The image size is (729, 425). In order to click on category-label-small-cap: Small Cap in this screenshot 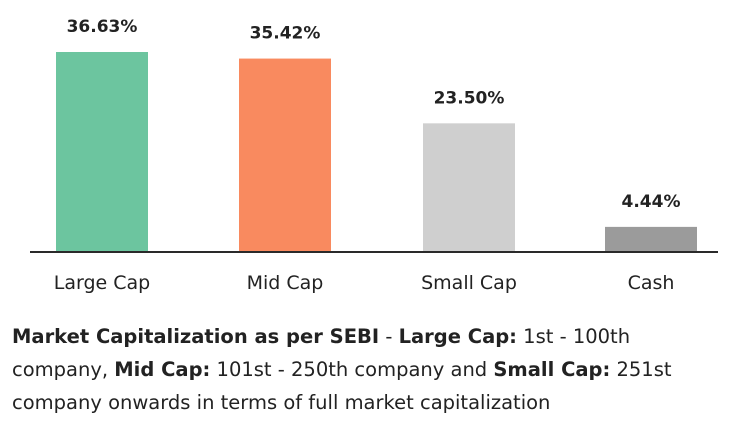, I will do `click(469, 283)`.